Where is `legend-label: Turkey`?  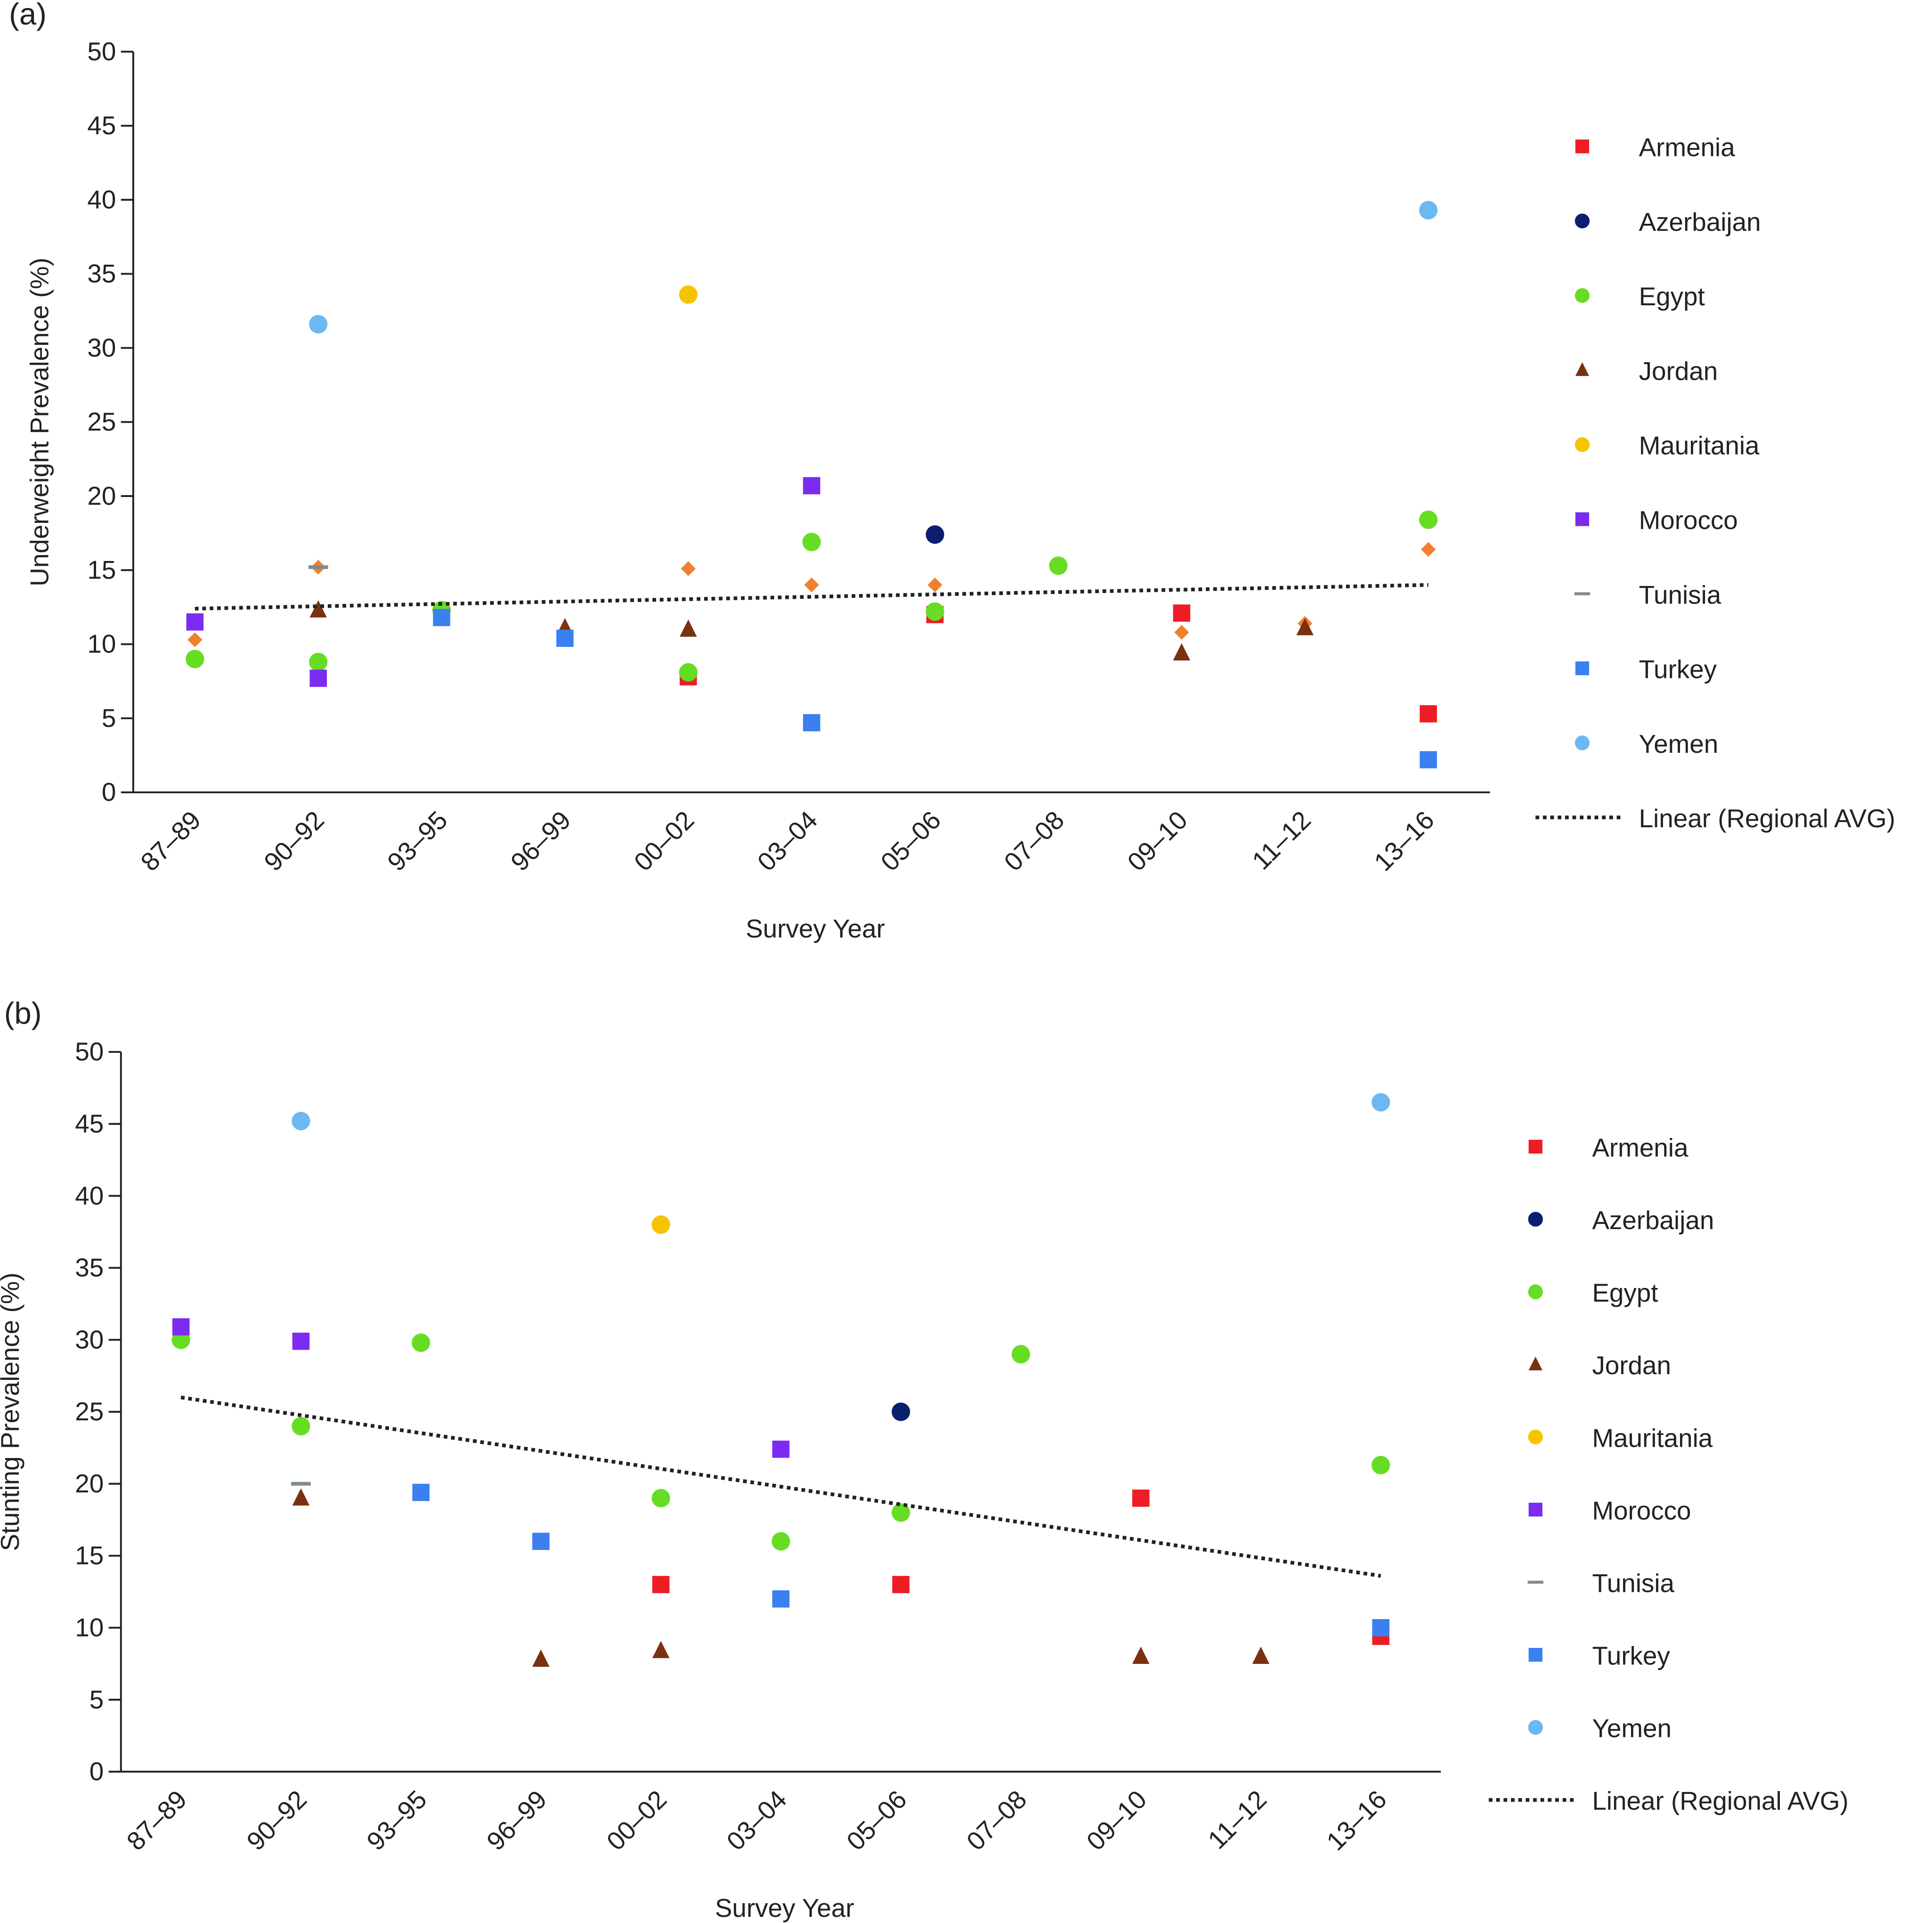 legend-label: Turkey is located at coordinates (1678, 669).